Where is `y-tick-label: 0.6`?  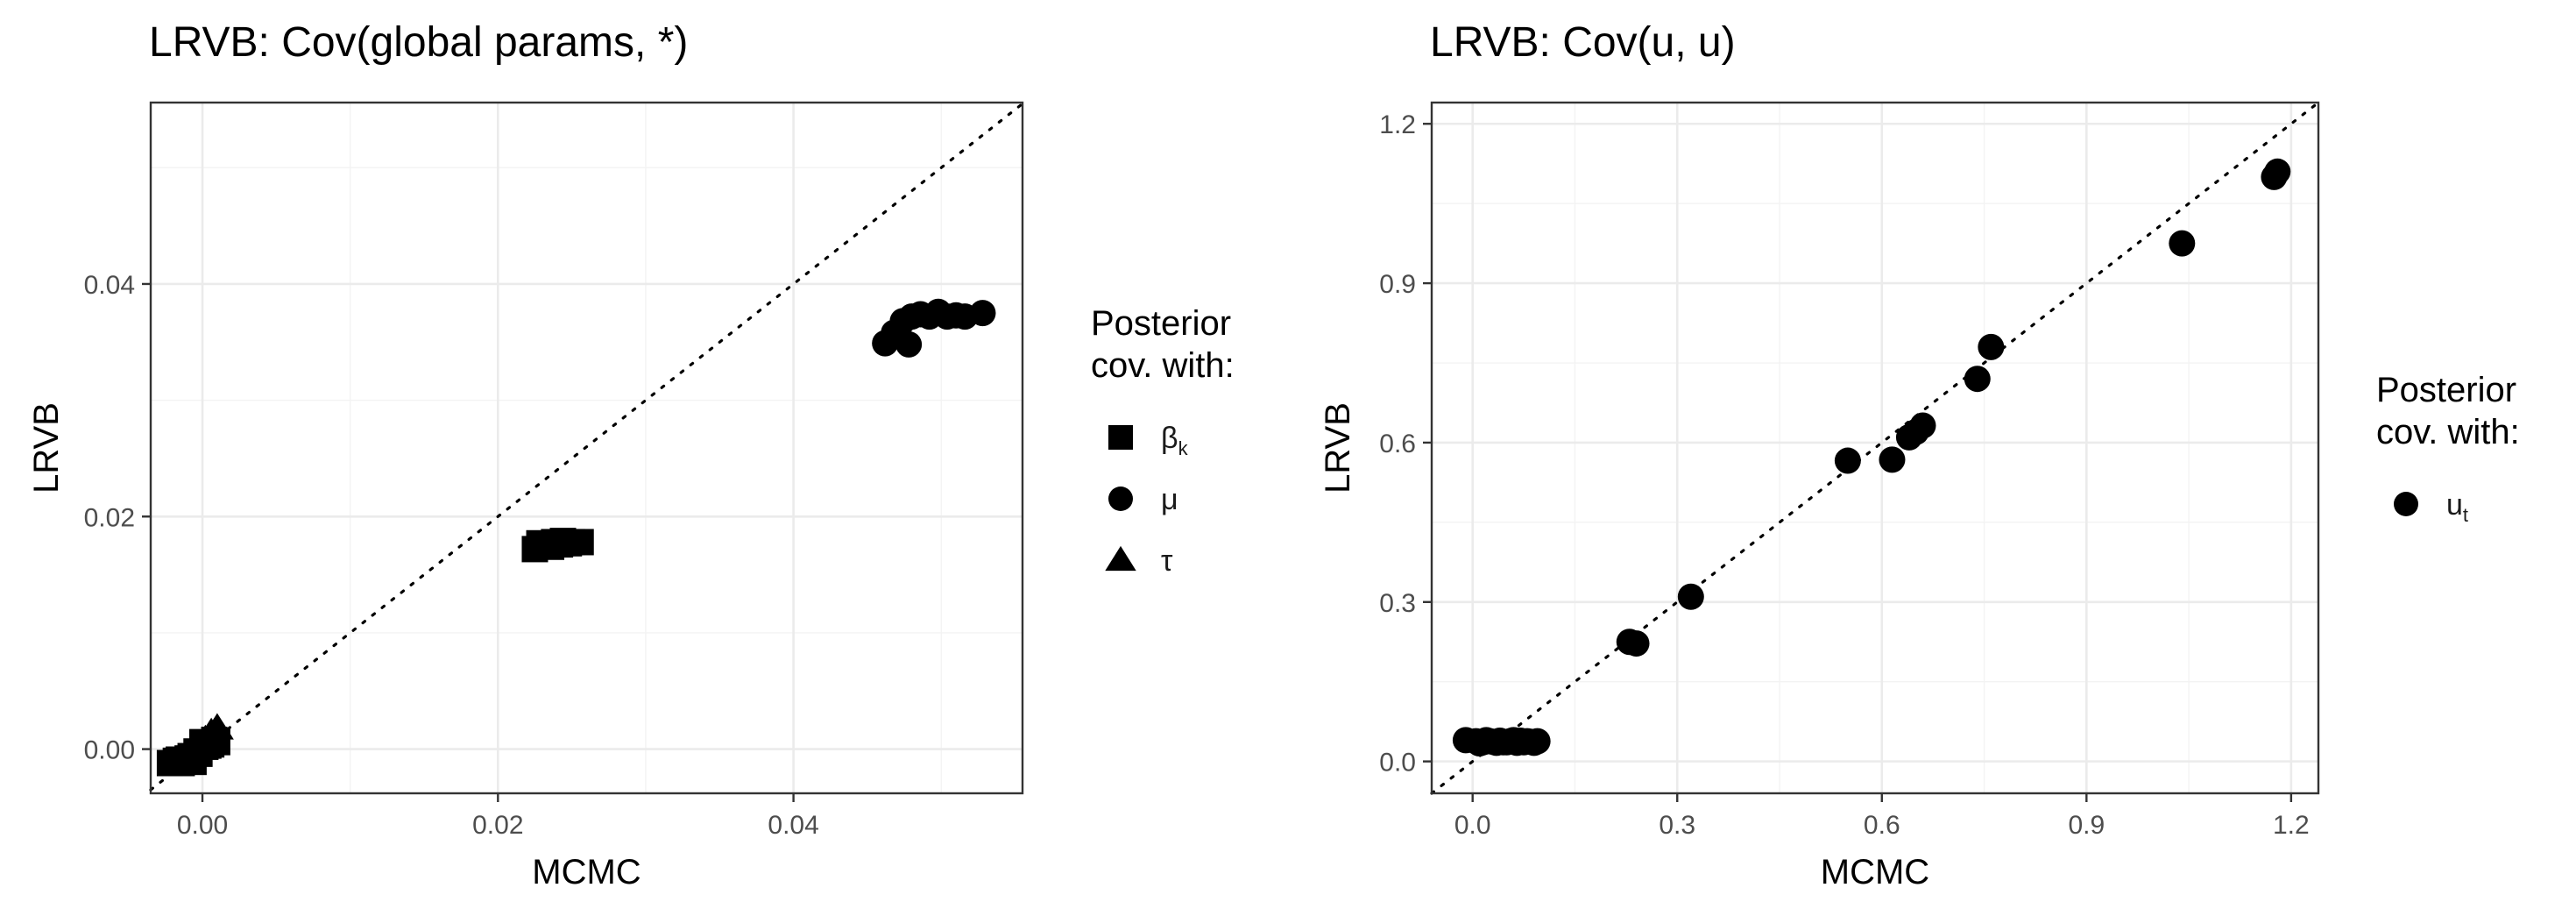 y-tick-label: 0.6 is located at coordinates (1397, 444).